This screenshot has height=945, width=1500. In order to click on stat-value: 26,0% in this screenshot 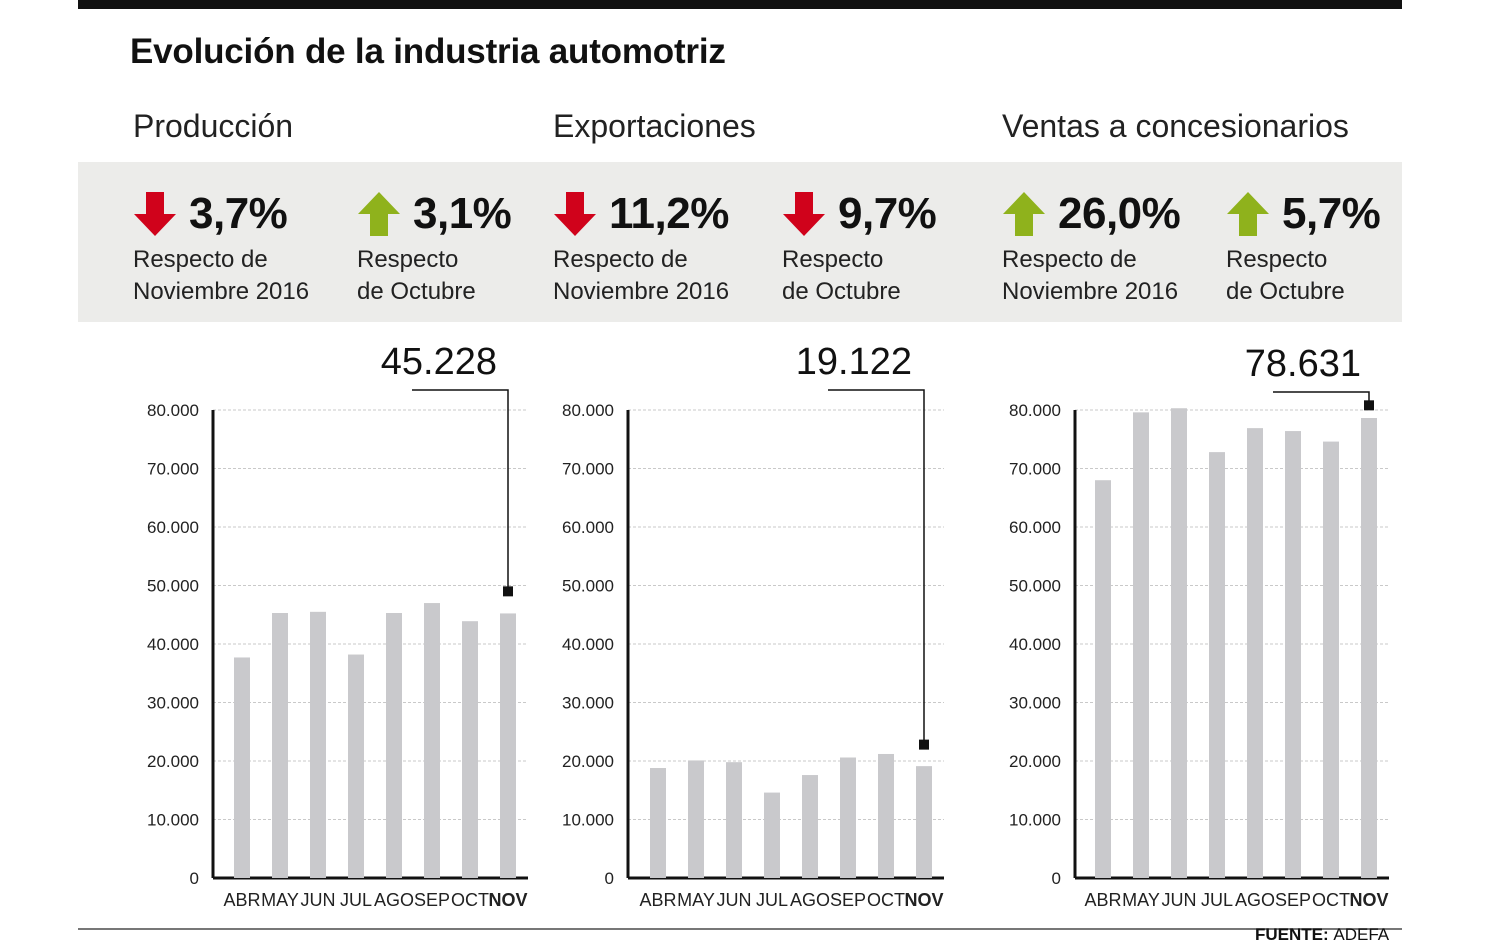, I will do `click(1119, 213)`.